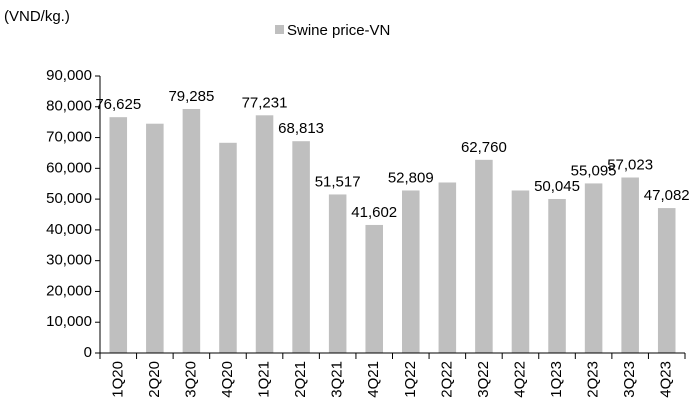  Describe the element at coordinates (265, 102) in the screenshot. I see `value-label: 77,231` at that location.